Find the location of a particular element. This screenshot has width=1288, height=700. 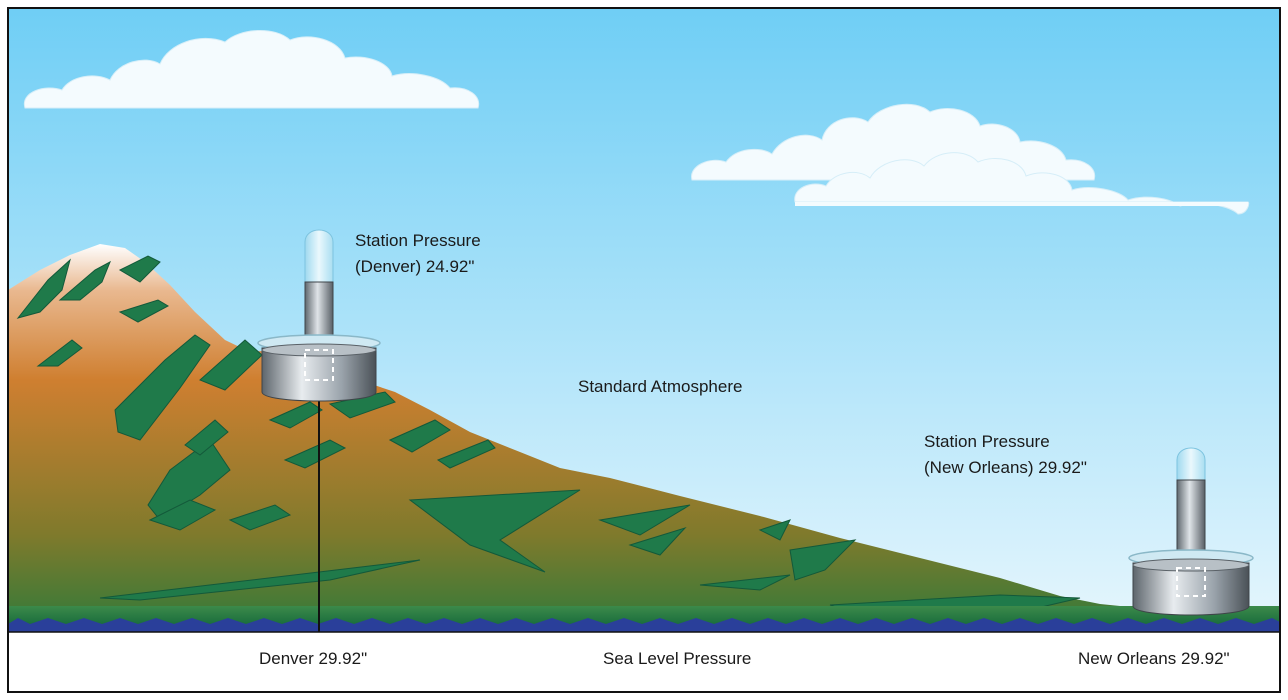

denver-sea-level-label: Denver 29.92" is located at coordinates (313, 658).